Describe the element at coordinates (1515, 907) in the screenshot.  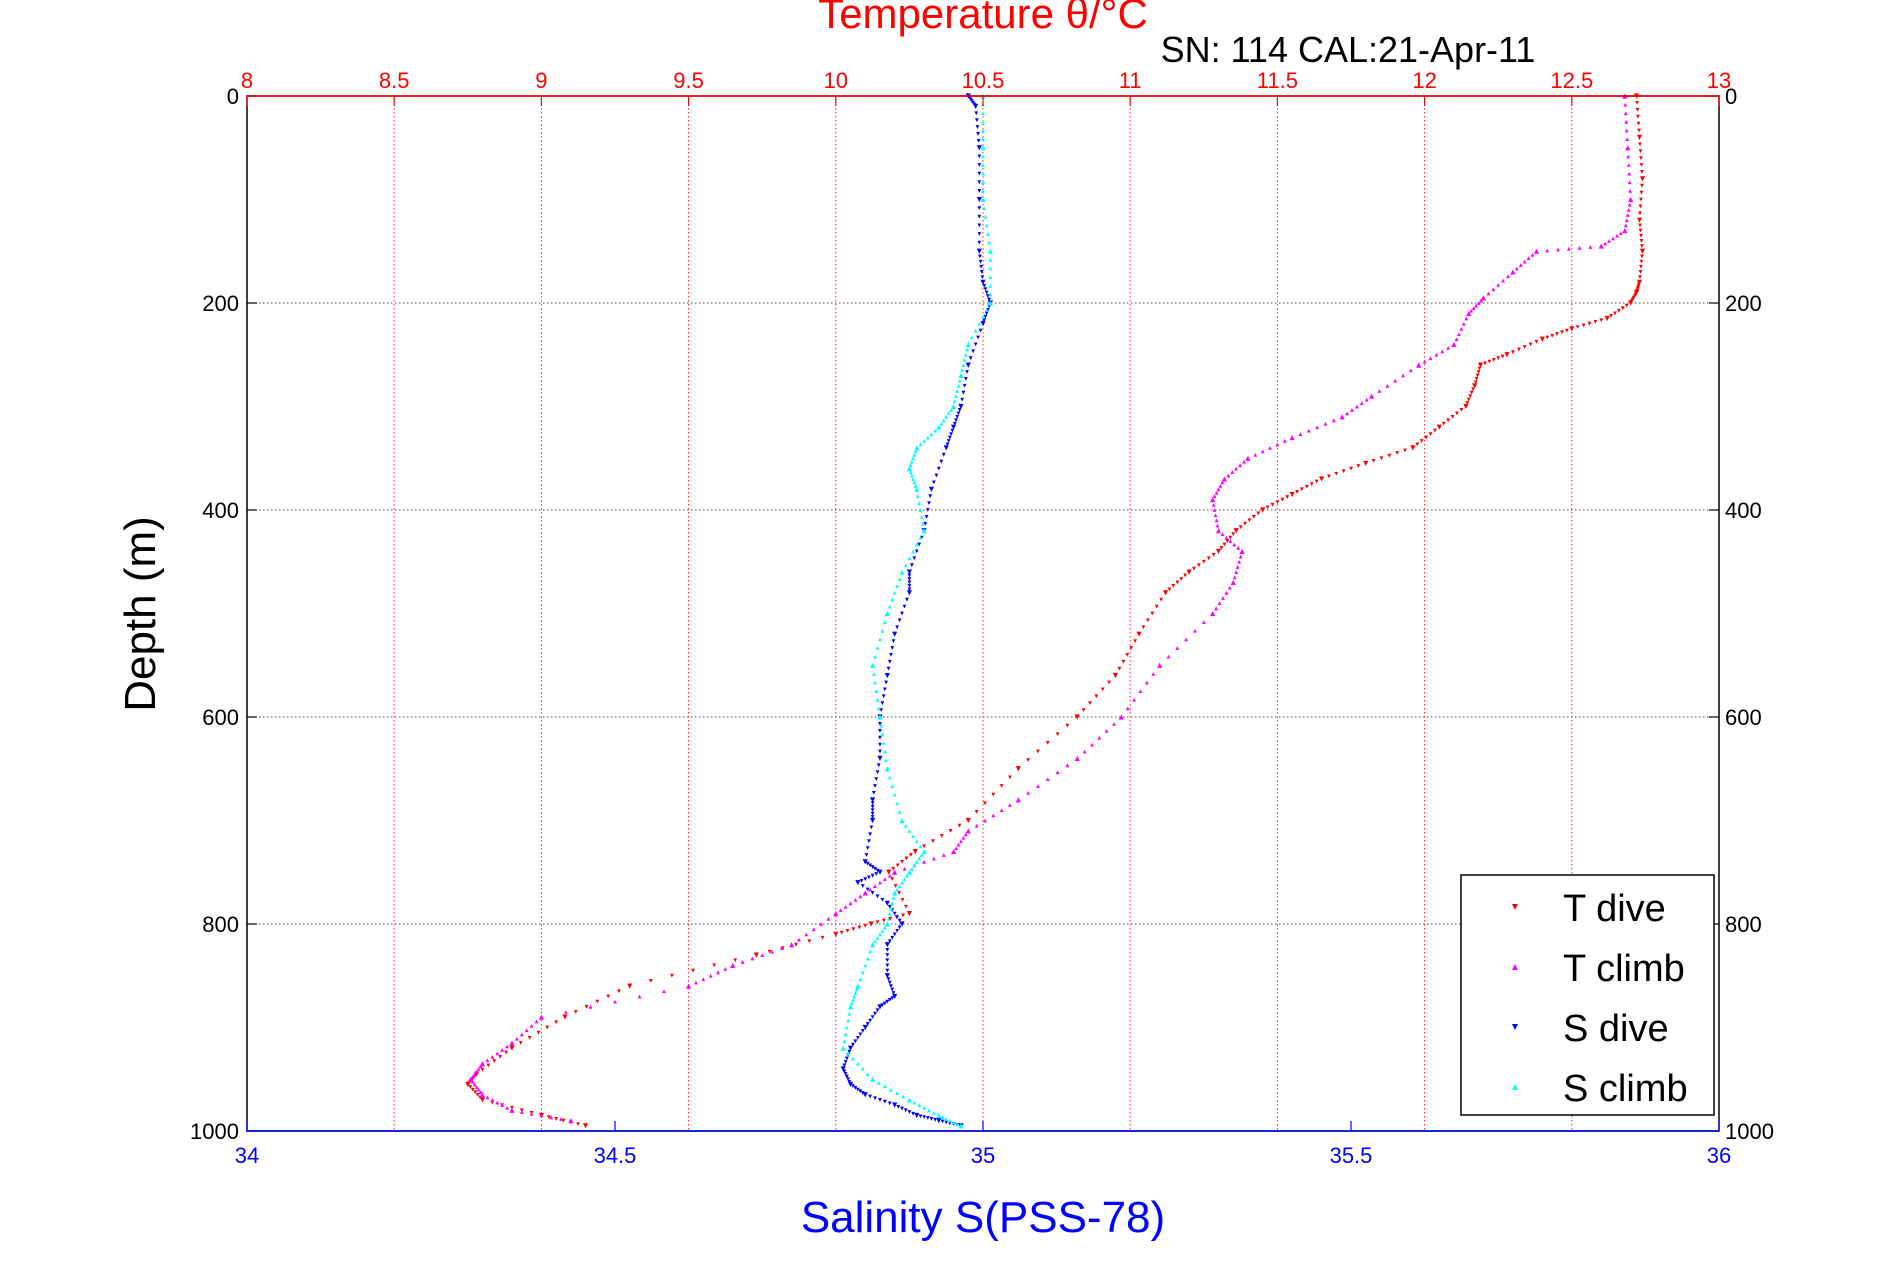
I see `legend-marker` at that location.